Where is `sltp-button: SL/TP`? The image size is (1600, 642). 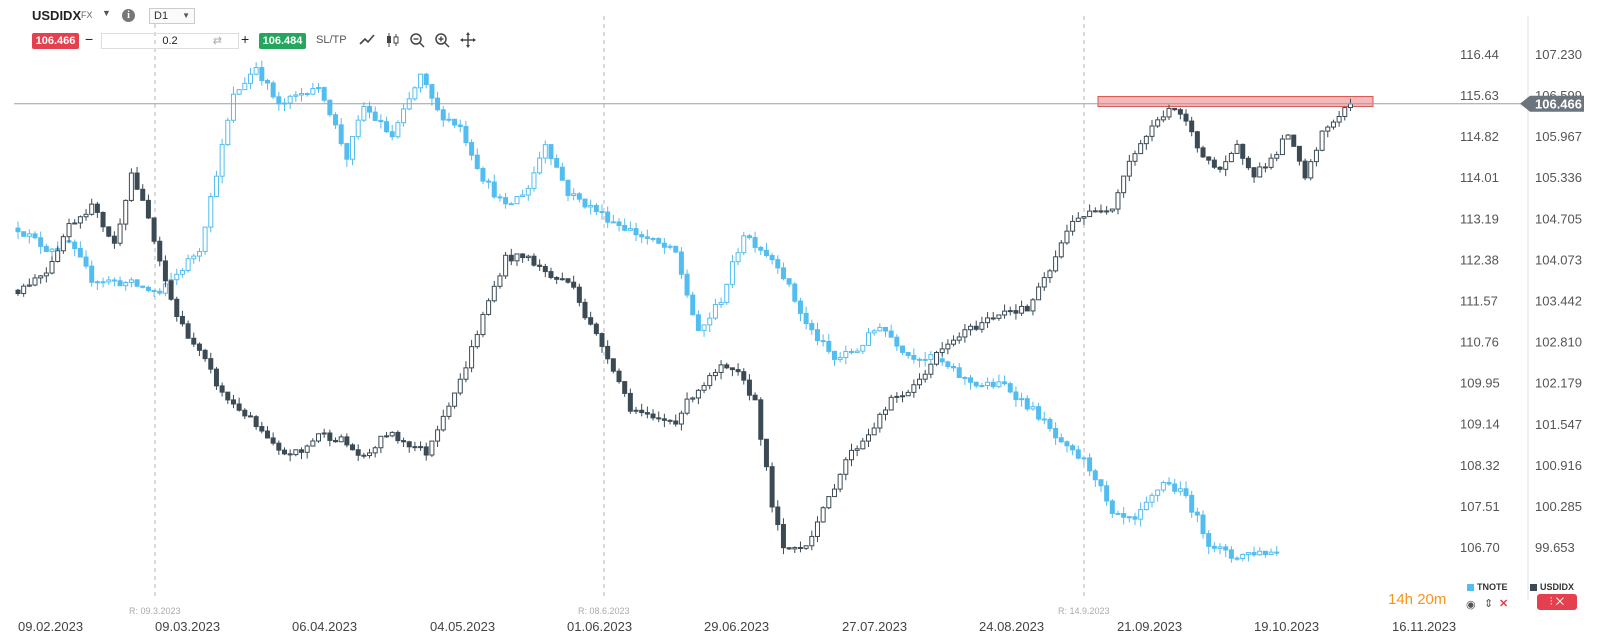 sltp-button: SL/TP is located at coordinates (331, 40).